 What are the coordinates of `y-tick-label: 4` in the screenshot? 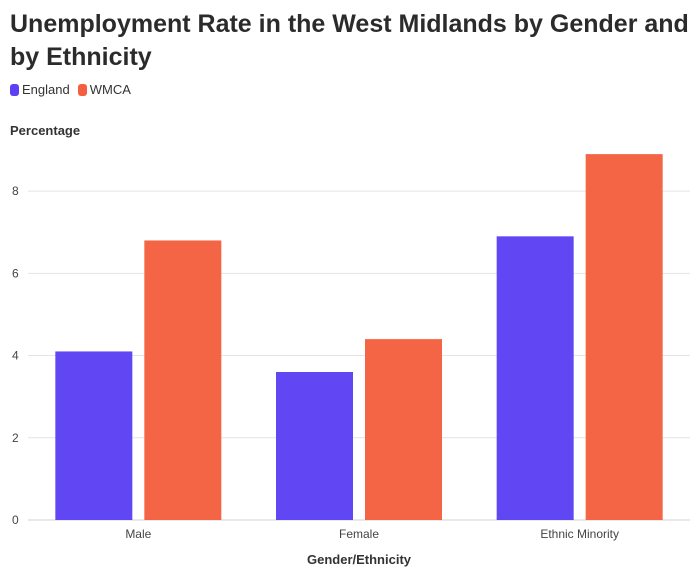 It's located at (15, 356).